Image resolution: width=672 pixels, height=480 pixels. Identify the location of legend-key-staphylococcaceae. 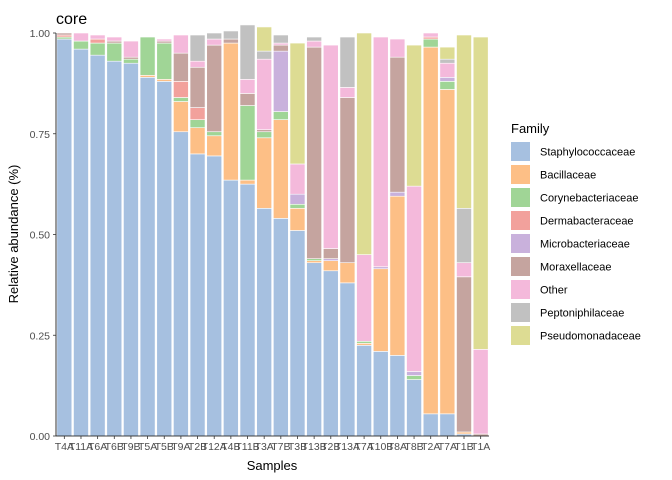
(520, 151).